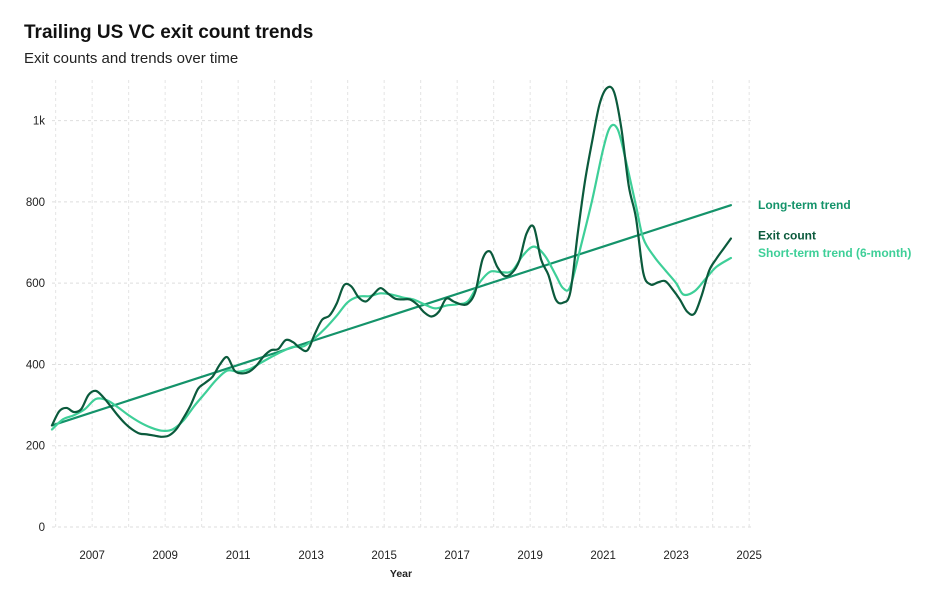 The height and width of the screenshot is (600, 944). Describe the element at coordinates (676, 556) in the screenshot. I see `x-tick-label: 2023` at that location.